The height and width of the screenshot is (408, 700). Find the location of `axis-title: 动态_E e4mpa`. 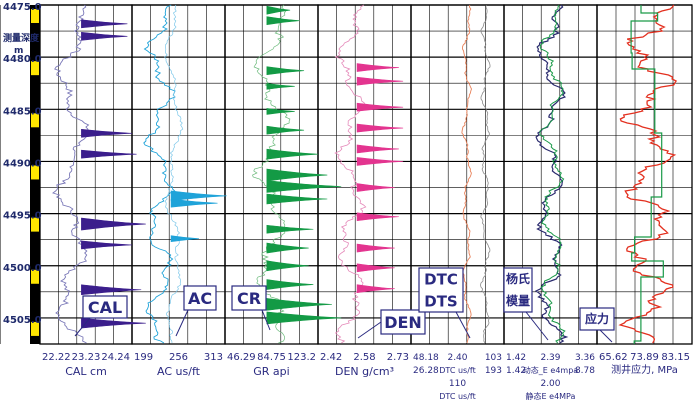

axis-title: 动态_E e4mpa is located at coordinates (550, 370).